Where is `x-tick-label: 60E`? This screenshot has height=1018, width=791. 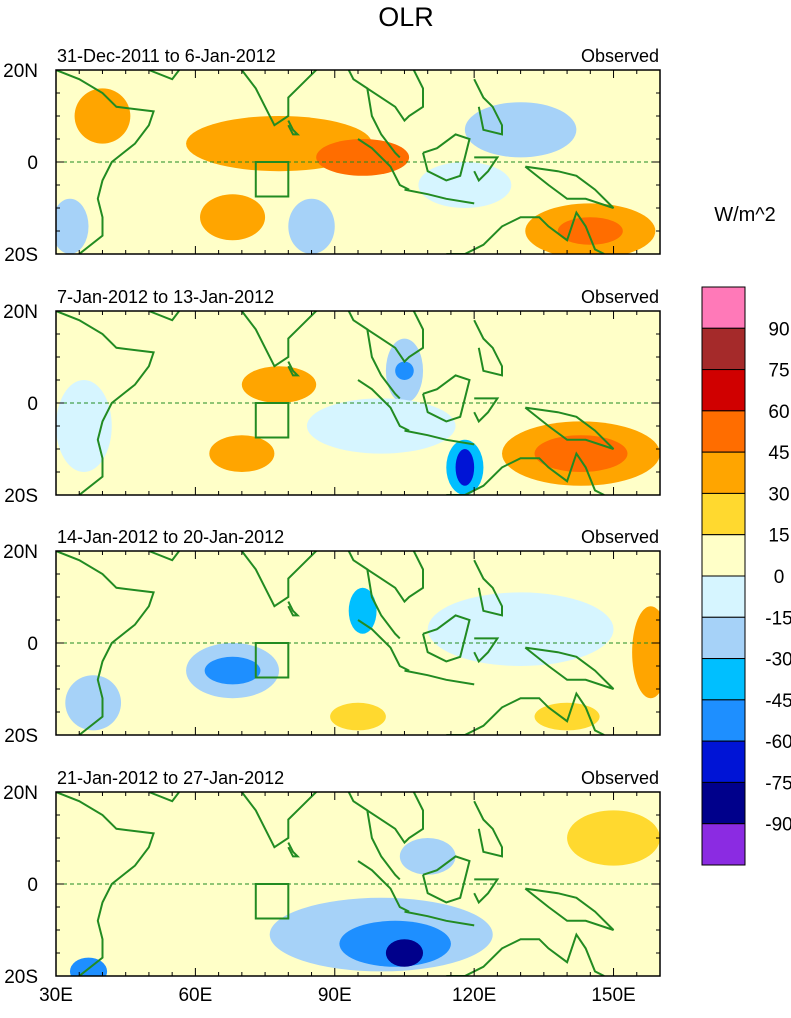
x-tick-label: 60E is located at coordinates (195, 995).